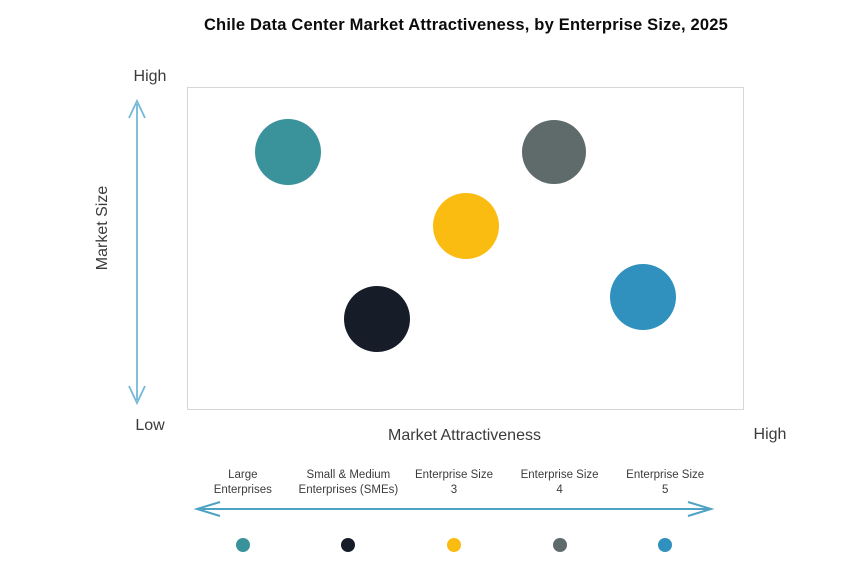 This screenshot has width=847, height=583. Describe the element at coordinates (454, 508) in the screenshot. I see `legend-axis-arrow` at that location.